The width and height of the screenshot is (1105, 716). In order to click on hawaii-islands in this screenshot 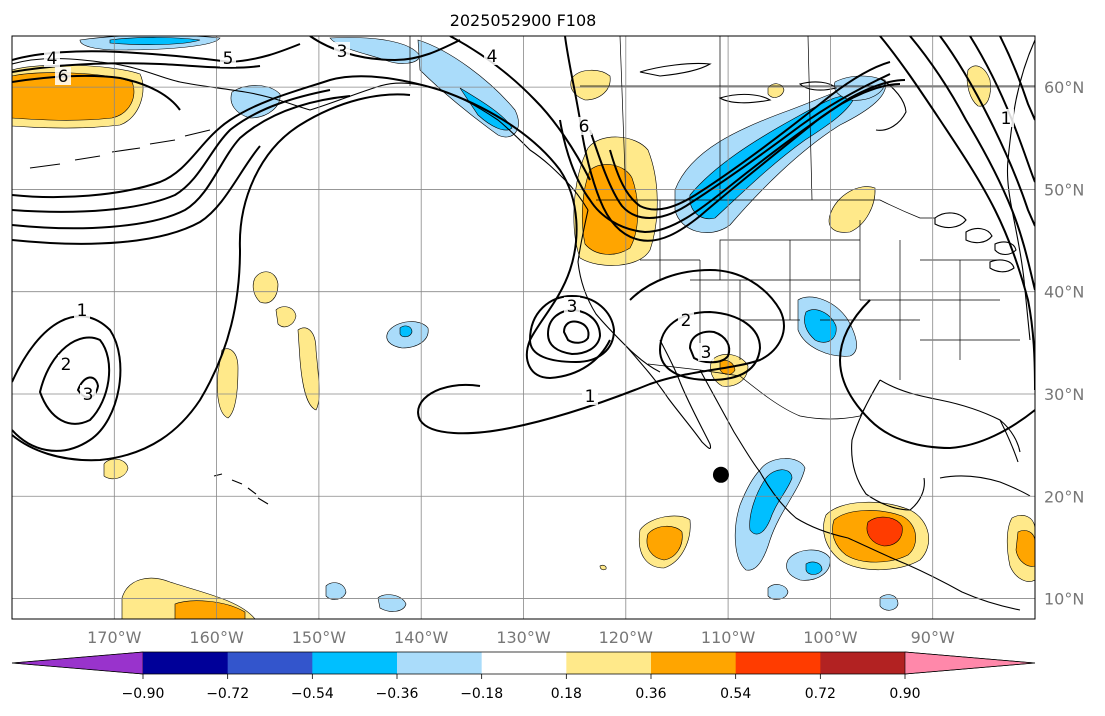, I will do `click(241, 489)`.